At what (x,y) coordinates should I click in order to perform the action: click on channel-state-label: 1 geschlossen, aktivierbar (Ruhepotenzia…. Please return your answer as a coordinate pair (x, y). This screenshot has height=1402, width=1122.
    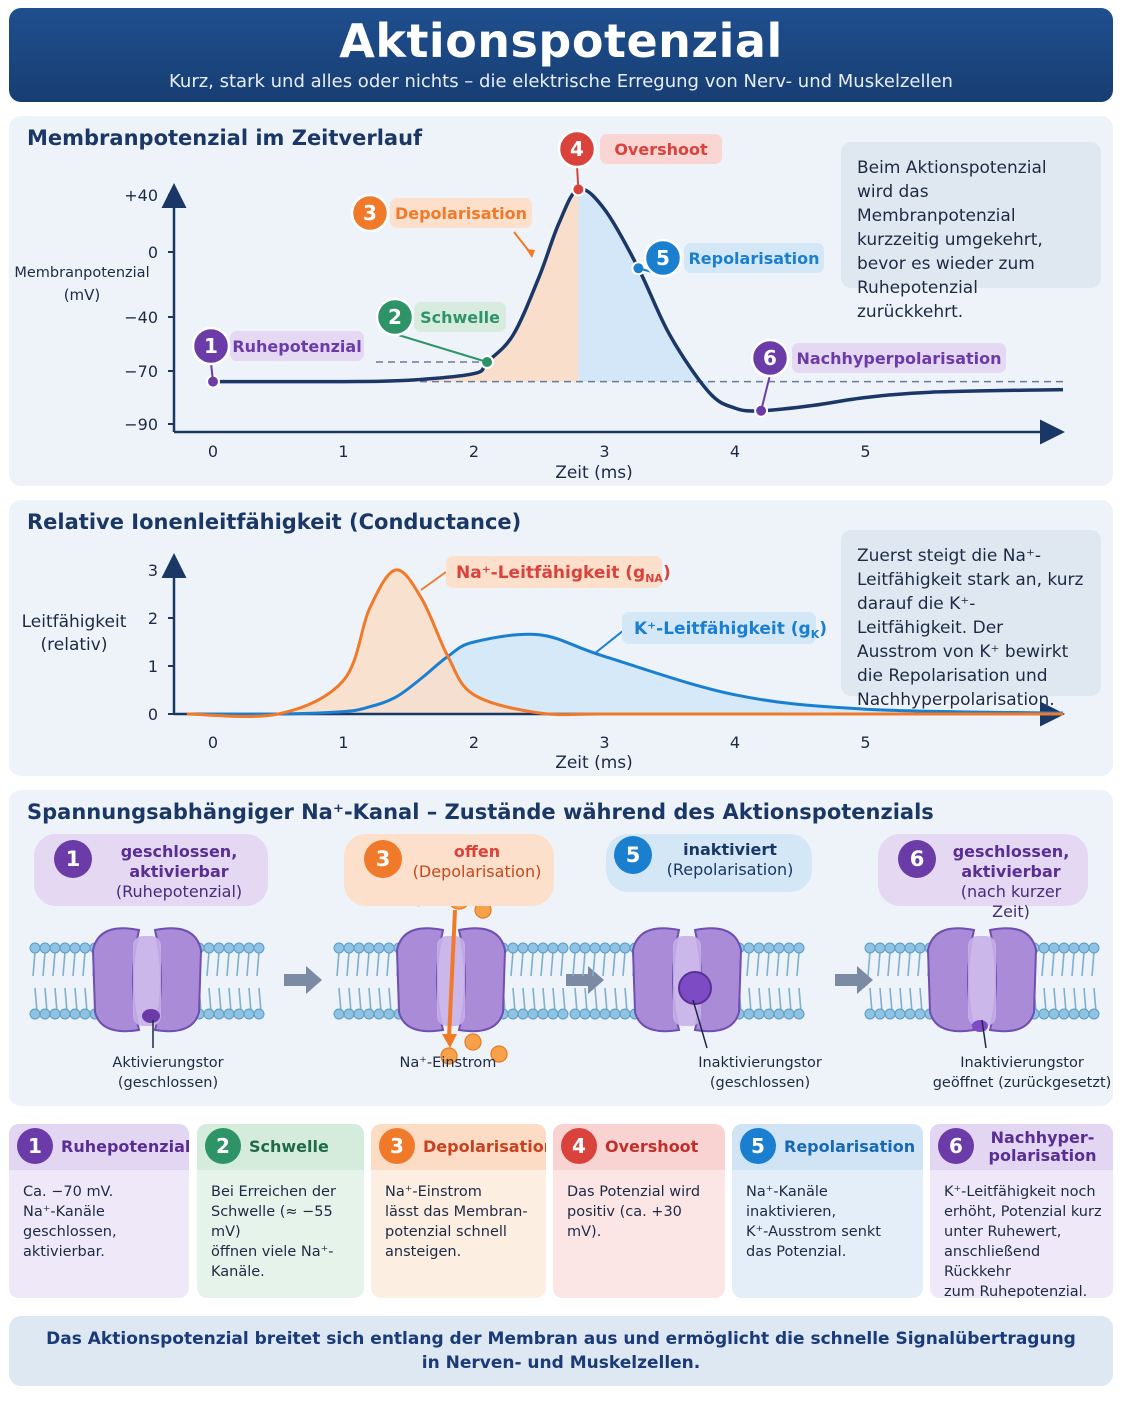
    Looking at the image, I should click on (151, 870).